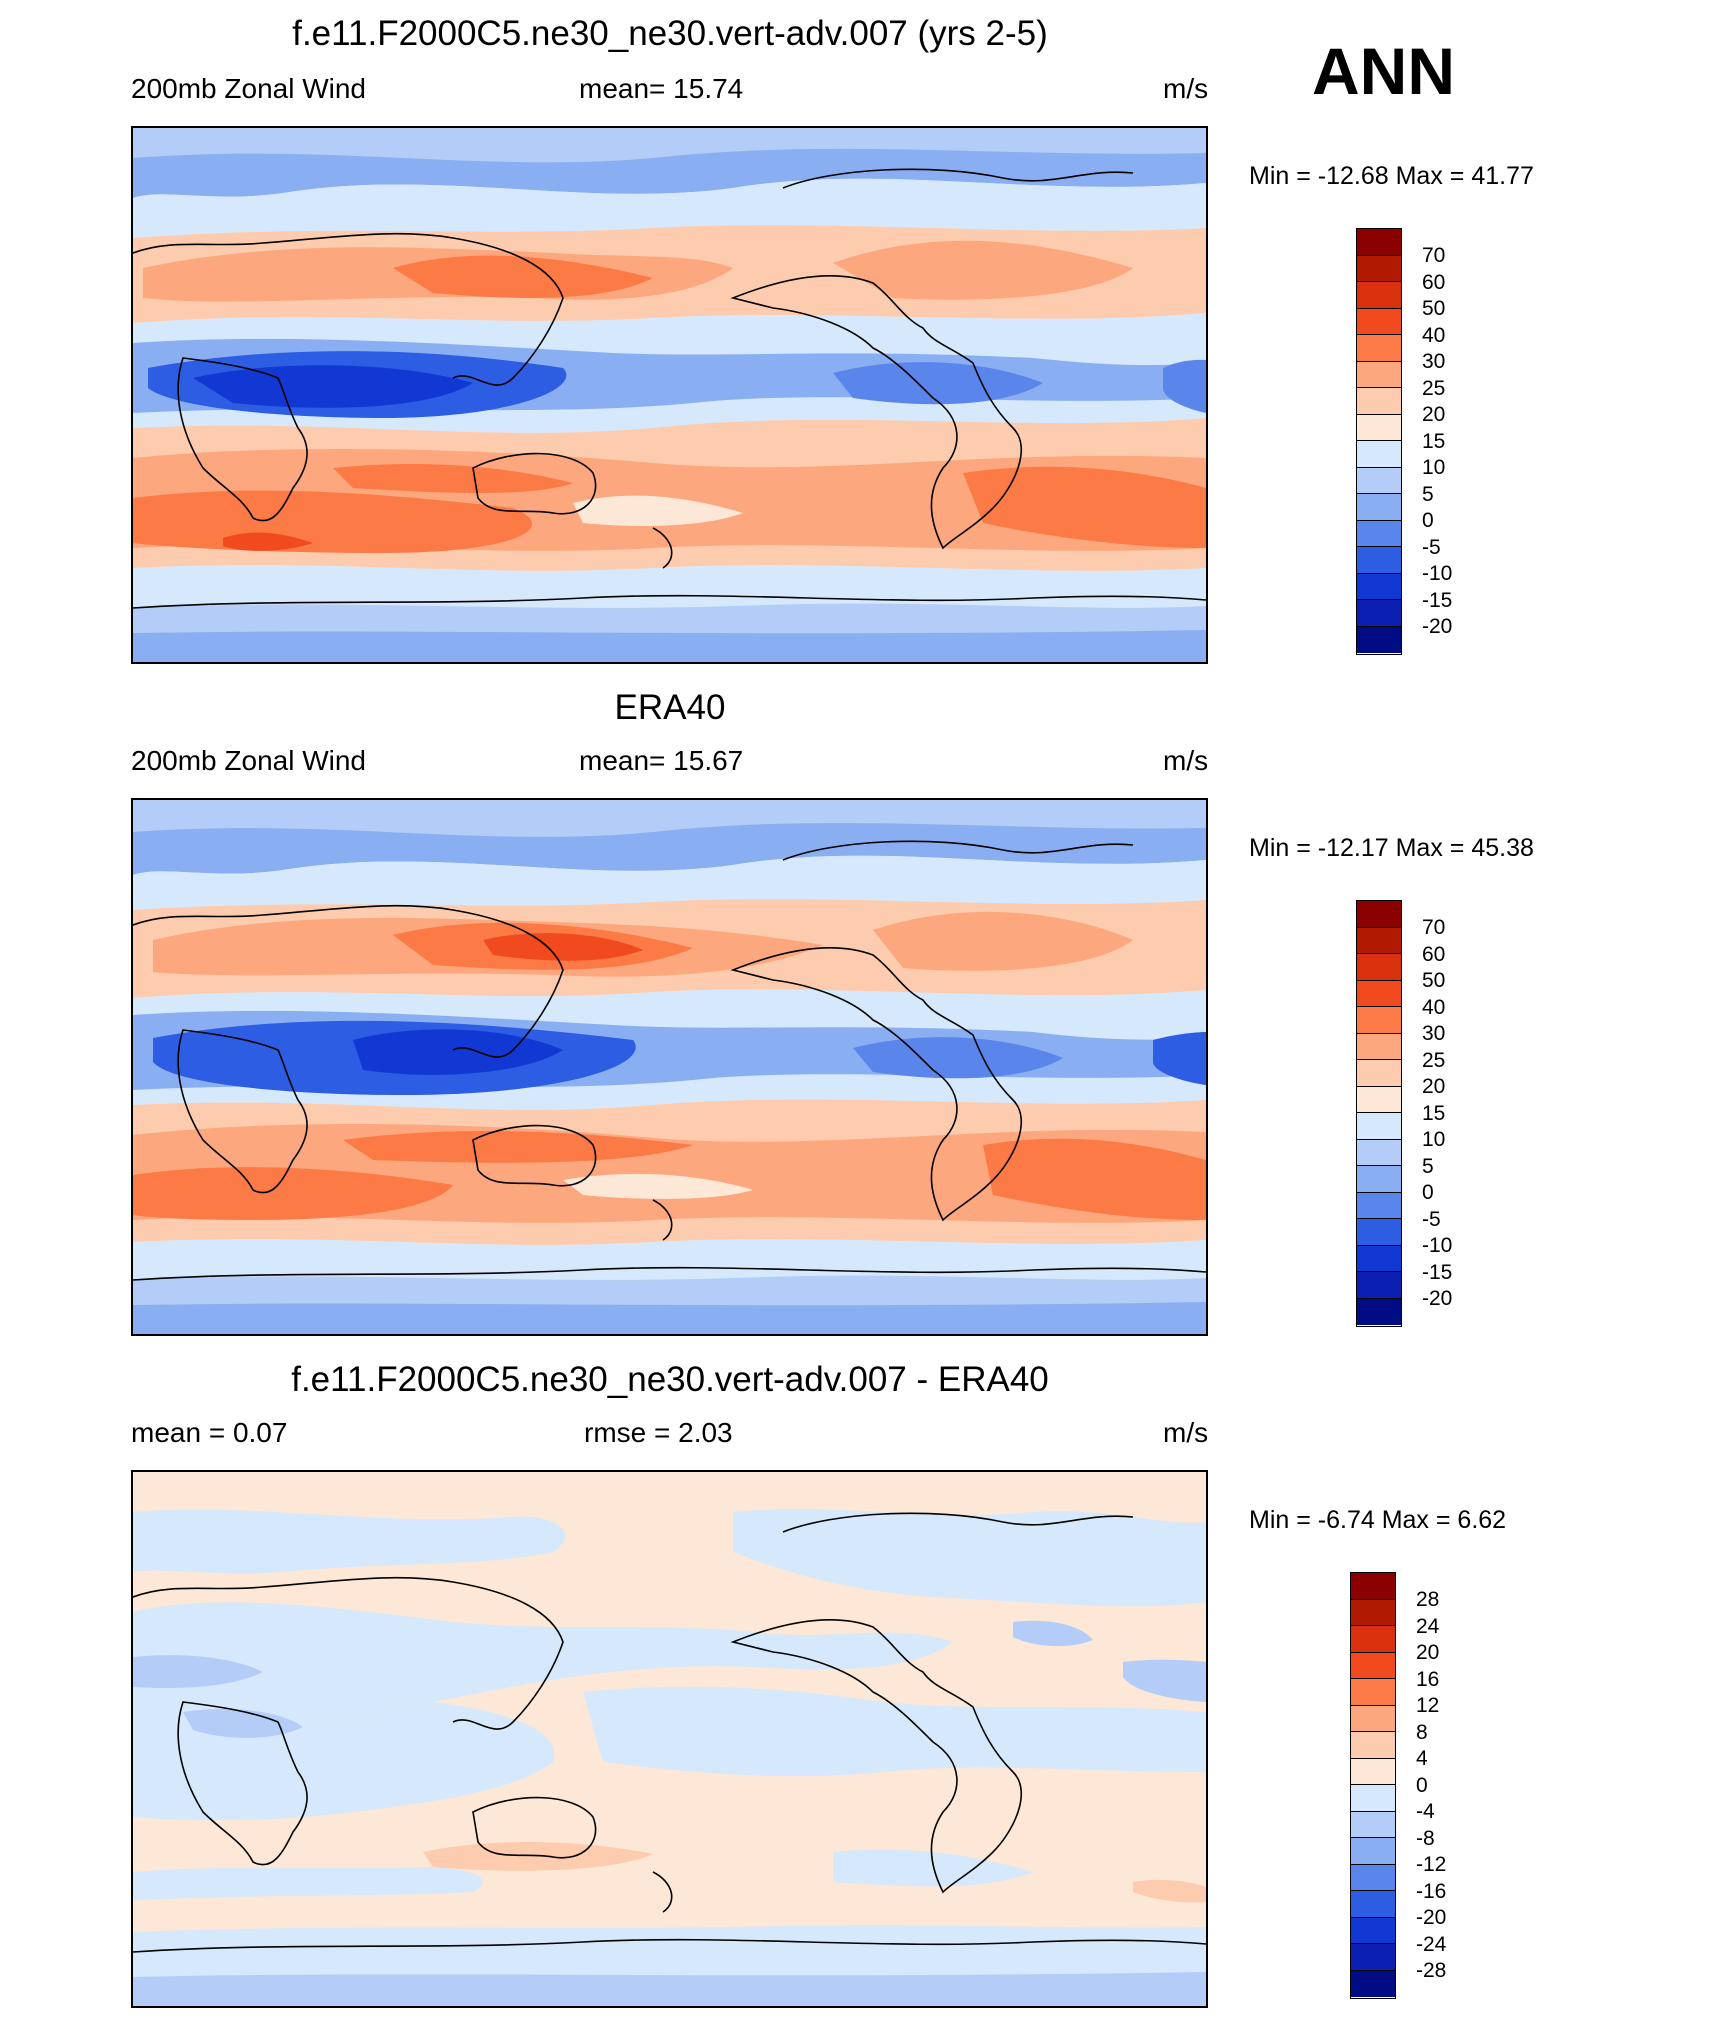  Describe the element at coordinates (1431, 1970) in the screenshot. I see `colorbar-tick-label: -28` at that location.